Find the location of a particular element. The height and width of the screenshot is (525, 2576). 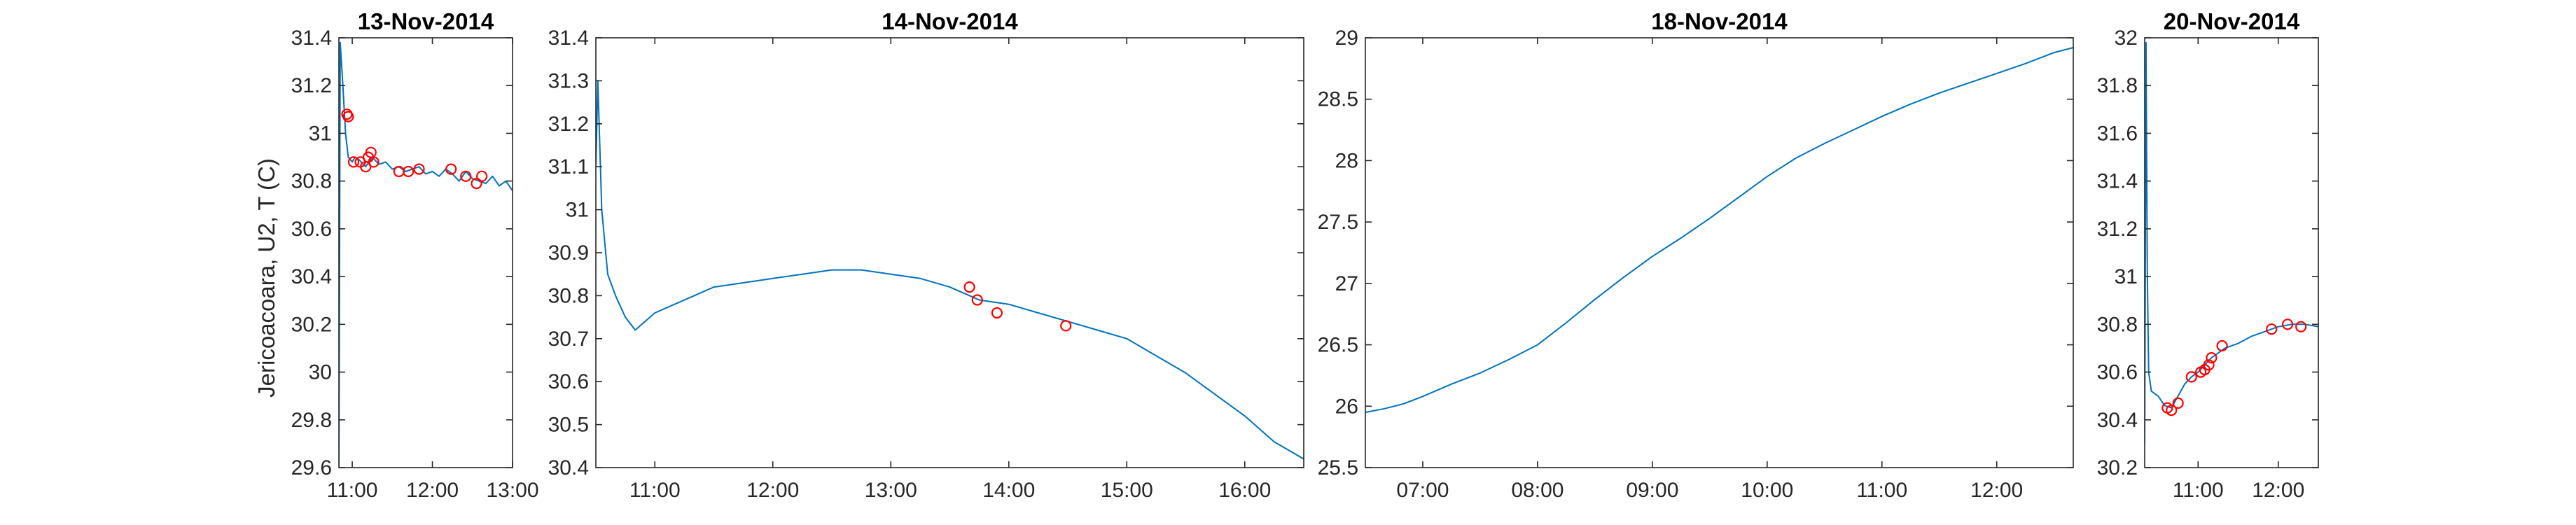

chart-title: 13-Nov-2014 is located at coordinates (426, 21).